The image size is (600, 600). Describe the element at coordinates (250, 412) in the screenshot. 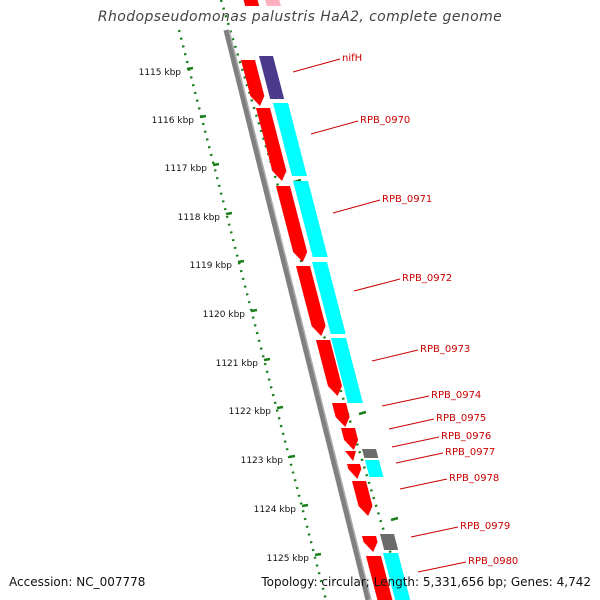

I see `scale-label-7: 1122 kbp` at that location.